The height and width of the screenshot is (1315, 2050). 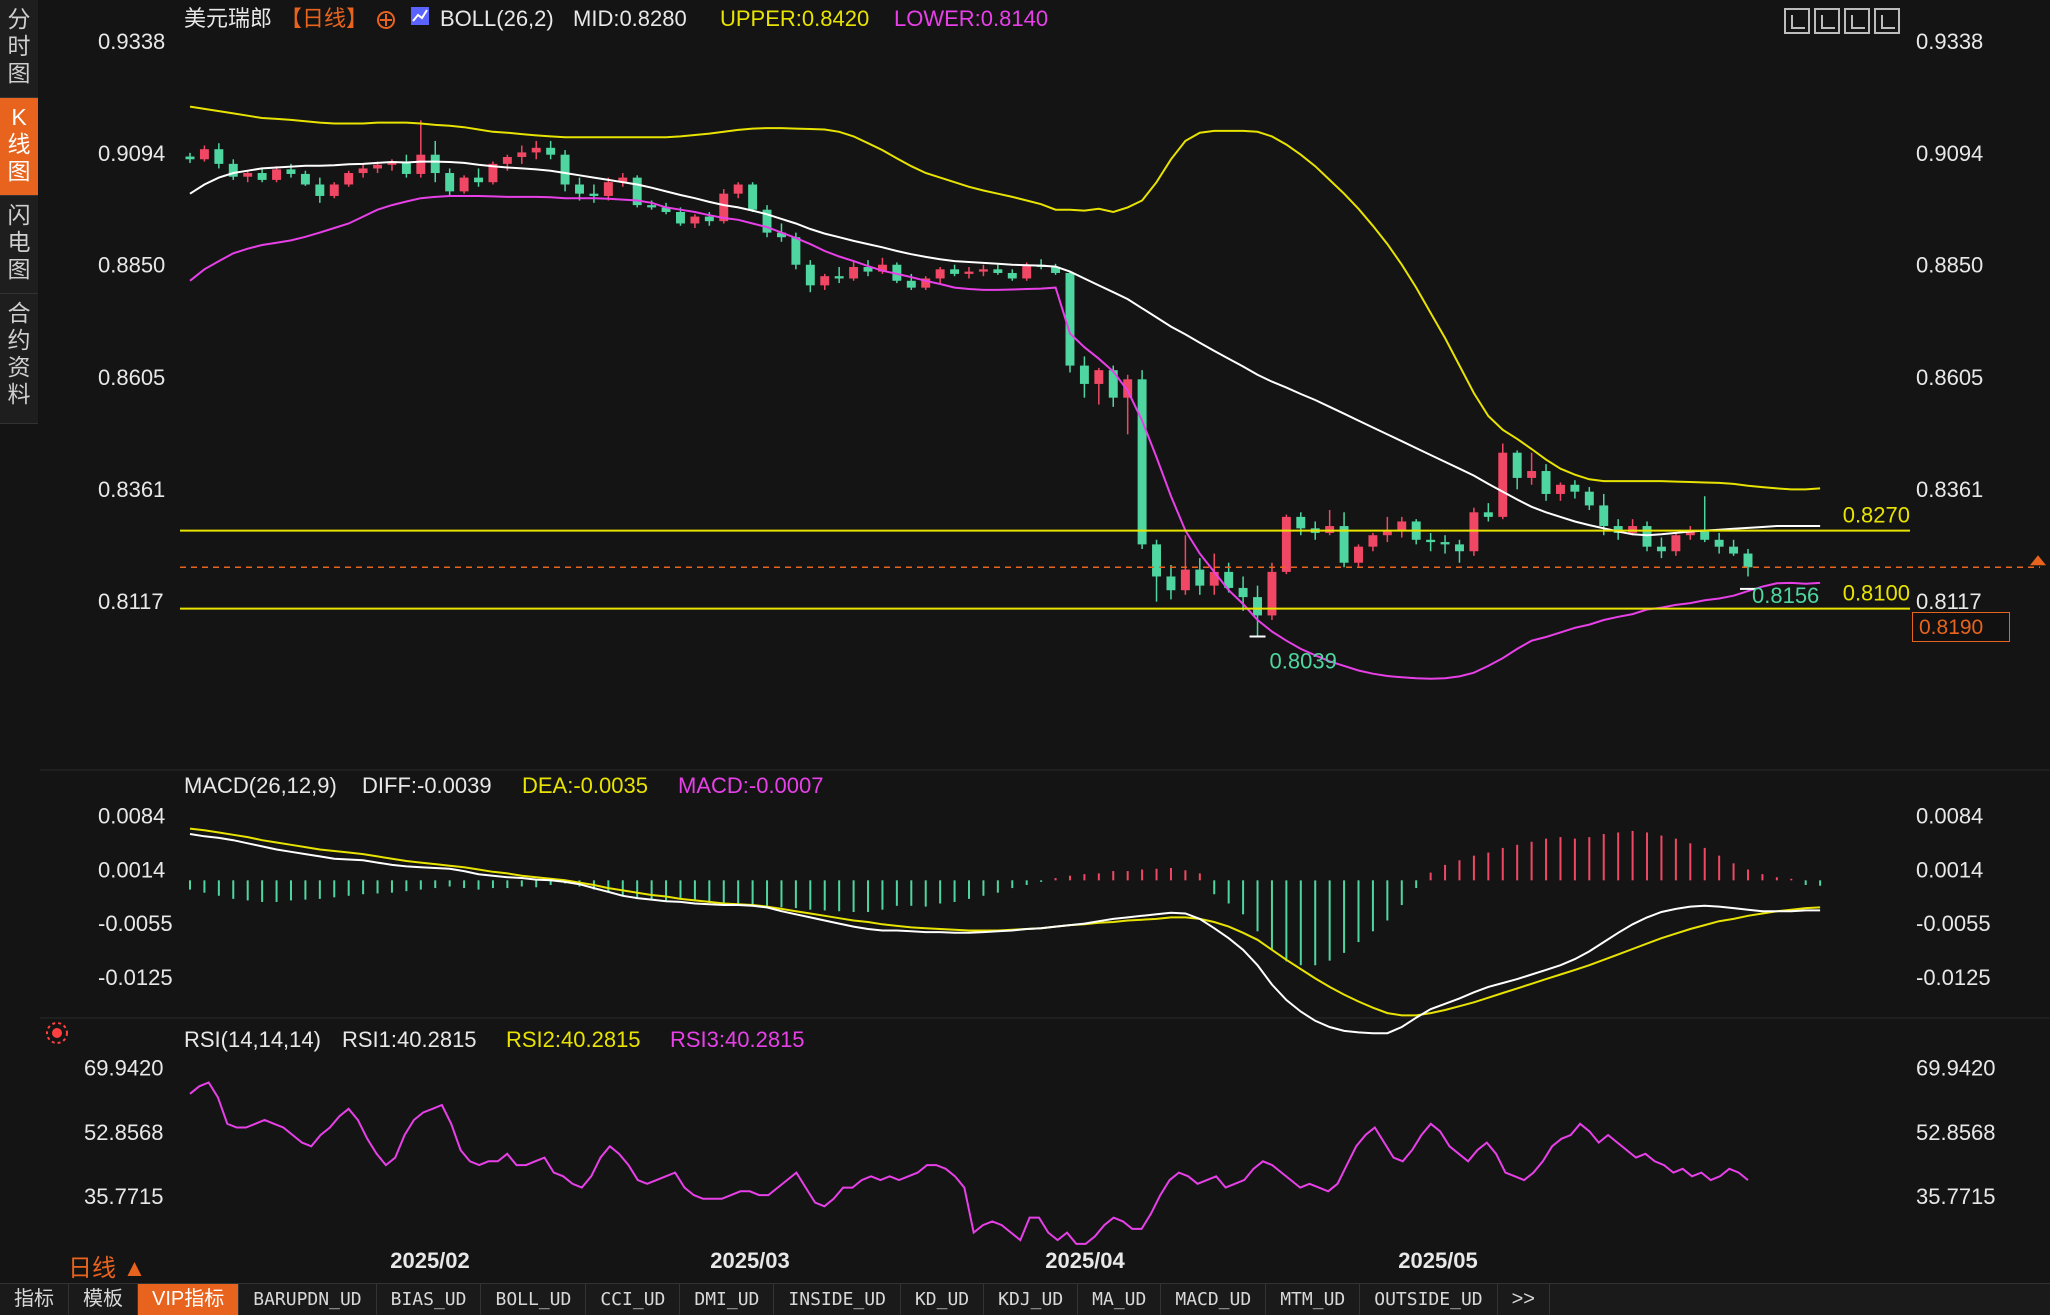 I want to click on current-price-marker, so click(x=2038, y=560).